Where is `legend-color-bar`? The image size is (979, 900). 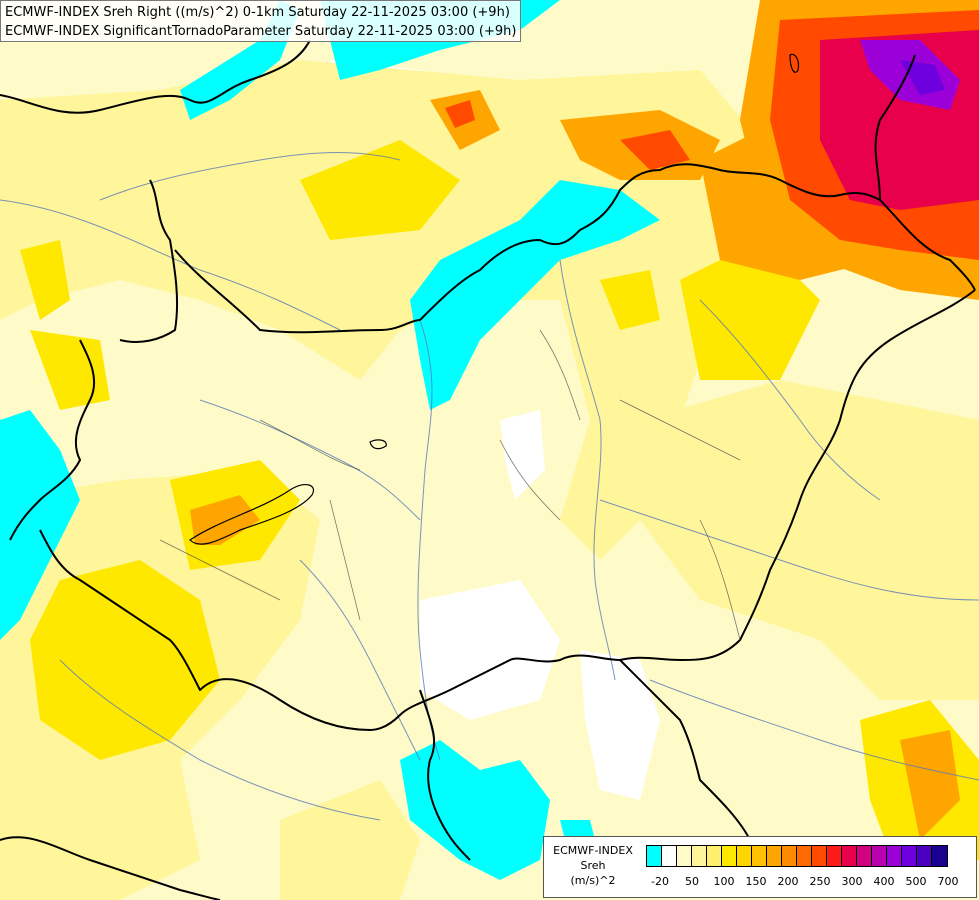 legend-color-bar is located at coordinates (797, 856).